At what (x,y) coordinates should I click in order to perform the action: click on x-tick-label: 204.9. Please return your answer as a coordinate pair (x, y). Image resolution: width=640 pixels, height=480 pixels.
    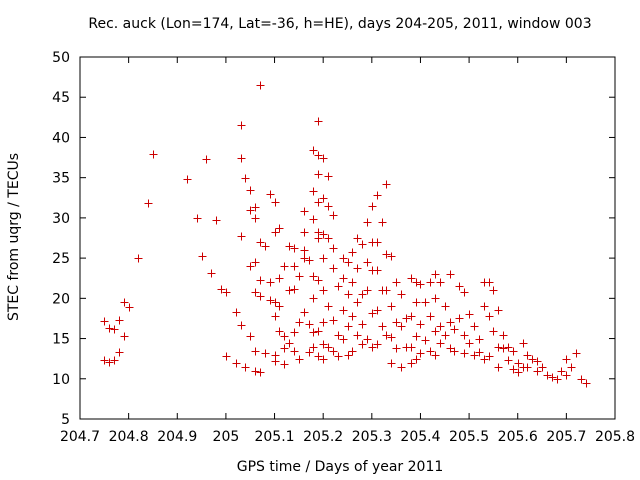
    Looking at the image, I should click on (177, 437).